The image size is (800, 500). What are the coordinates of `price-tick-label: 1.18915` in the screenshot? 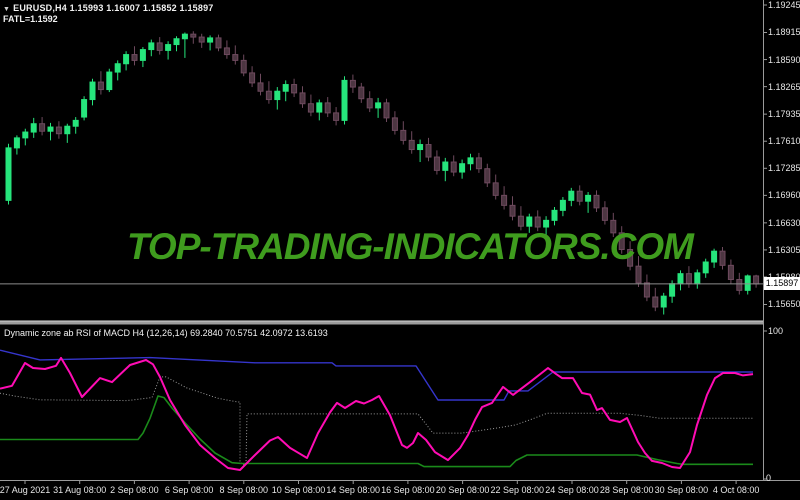 It's located at (784, 32).